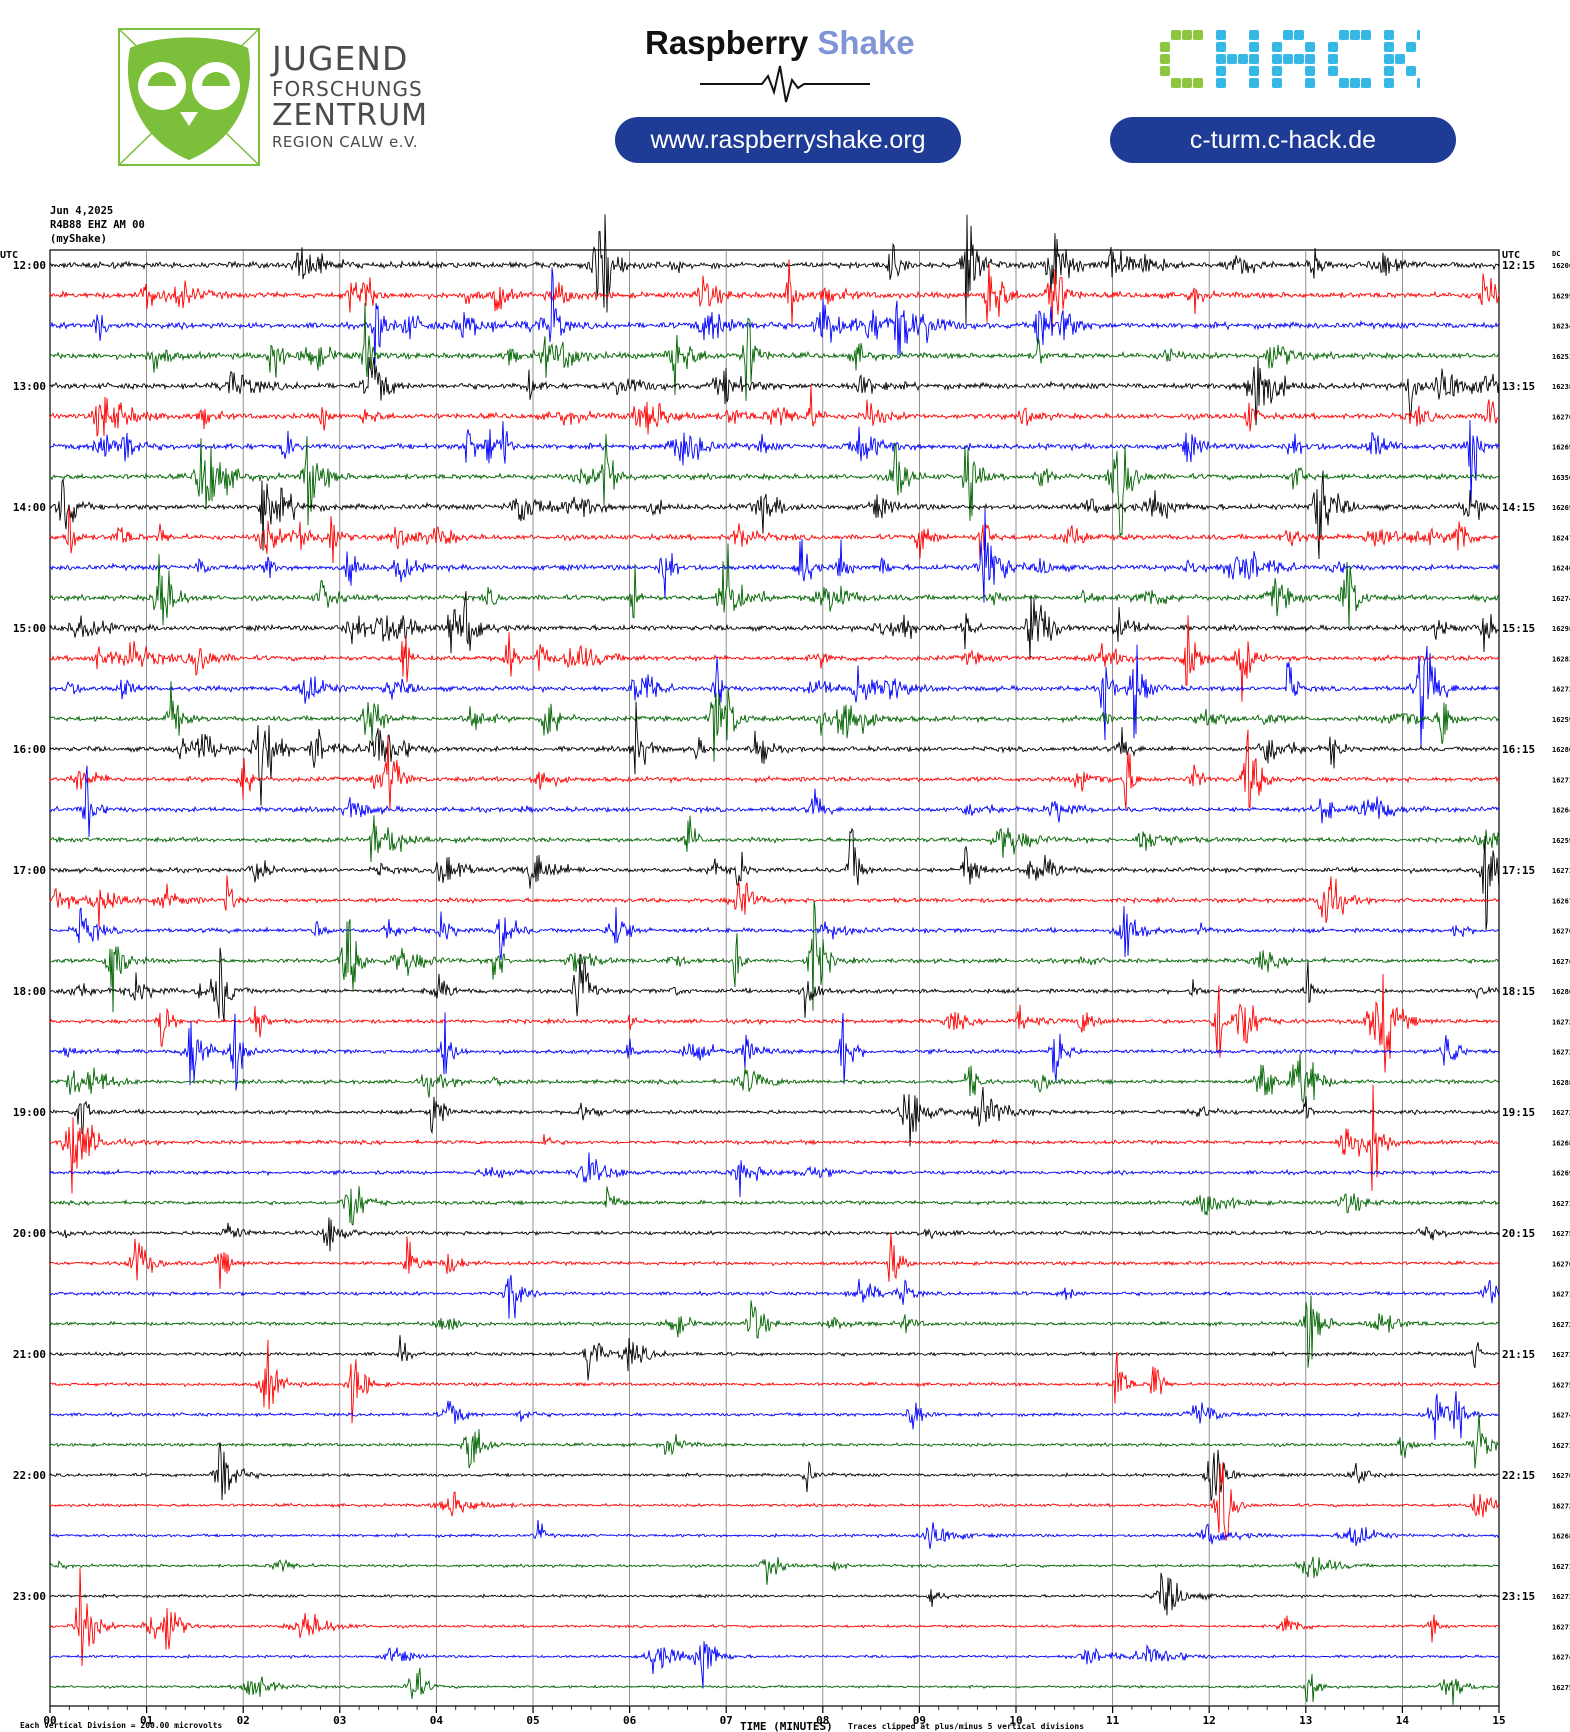 This screenshot has height=1732, width=1570. What do you see at coordinates (1561, 296) in the screenshot?
I see `dc-offset-label: 16295` at bounding box center [1561, 296].